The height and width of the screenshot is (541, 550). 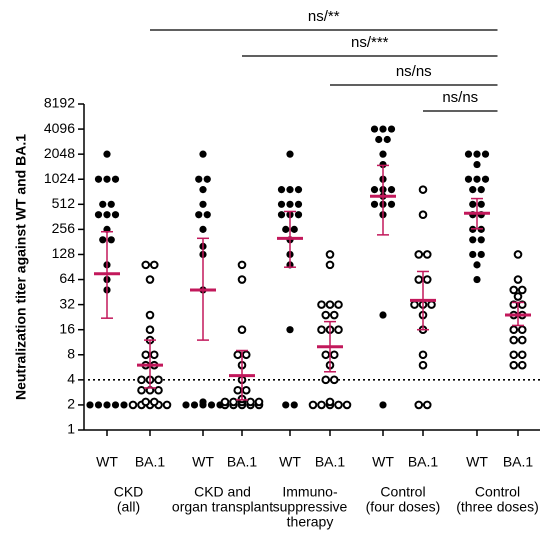 I want to click on y-tick-label: 512, so click(x=64, y=203).